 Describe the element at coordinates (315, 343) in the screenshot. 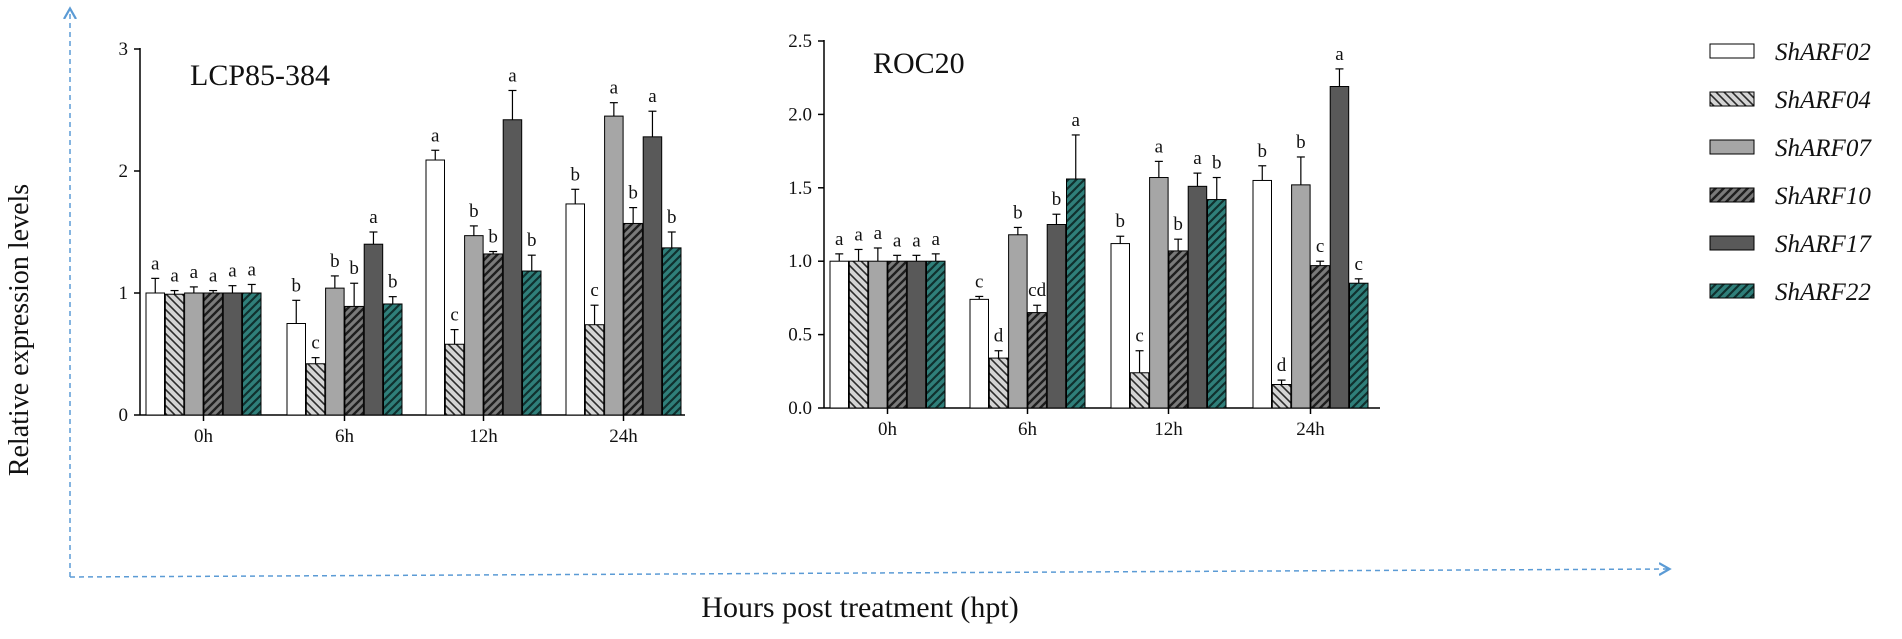

I see `sig-letter-sharf04-6h: c` at that location.